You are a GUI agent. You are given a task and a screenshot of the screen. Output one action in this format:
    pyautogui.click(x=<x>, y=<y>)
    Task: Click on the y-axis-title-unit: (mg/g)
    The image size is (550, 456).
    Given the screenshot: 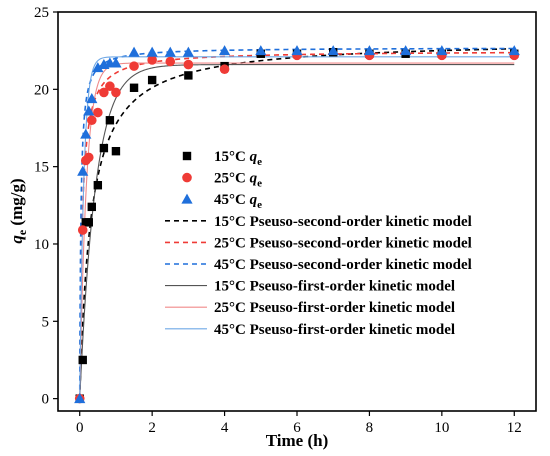 What is the action you would take?
    pyautogui.click(x=16, y=203)
    